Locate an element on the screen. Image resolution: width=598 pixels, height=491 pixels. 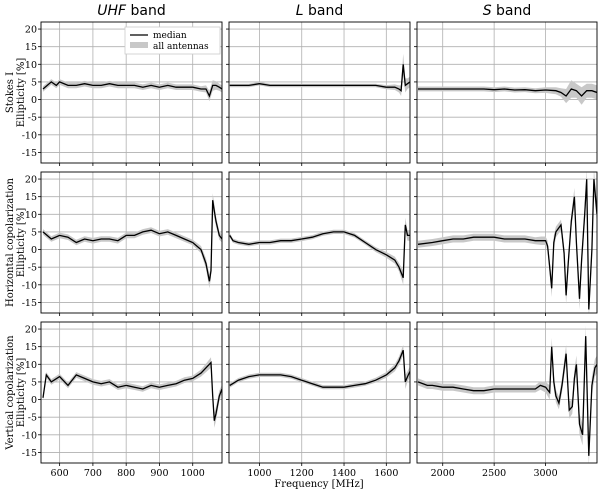
column-title-band-name: UHF is located at coordinates (112, 11).